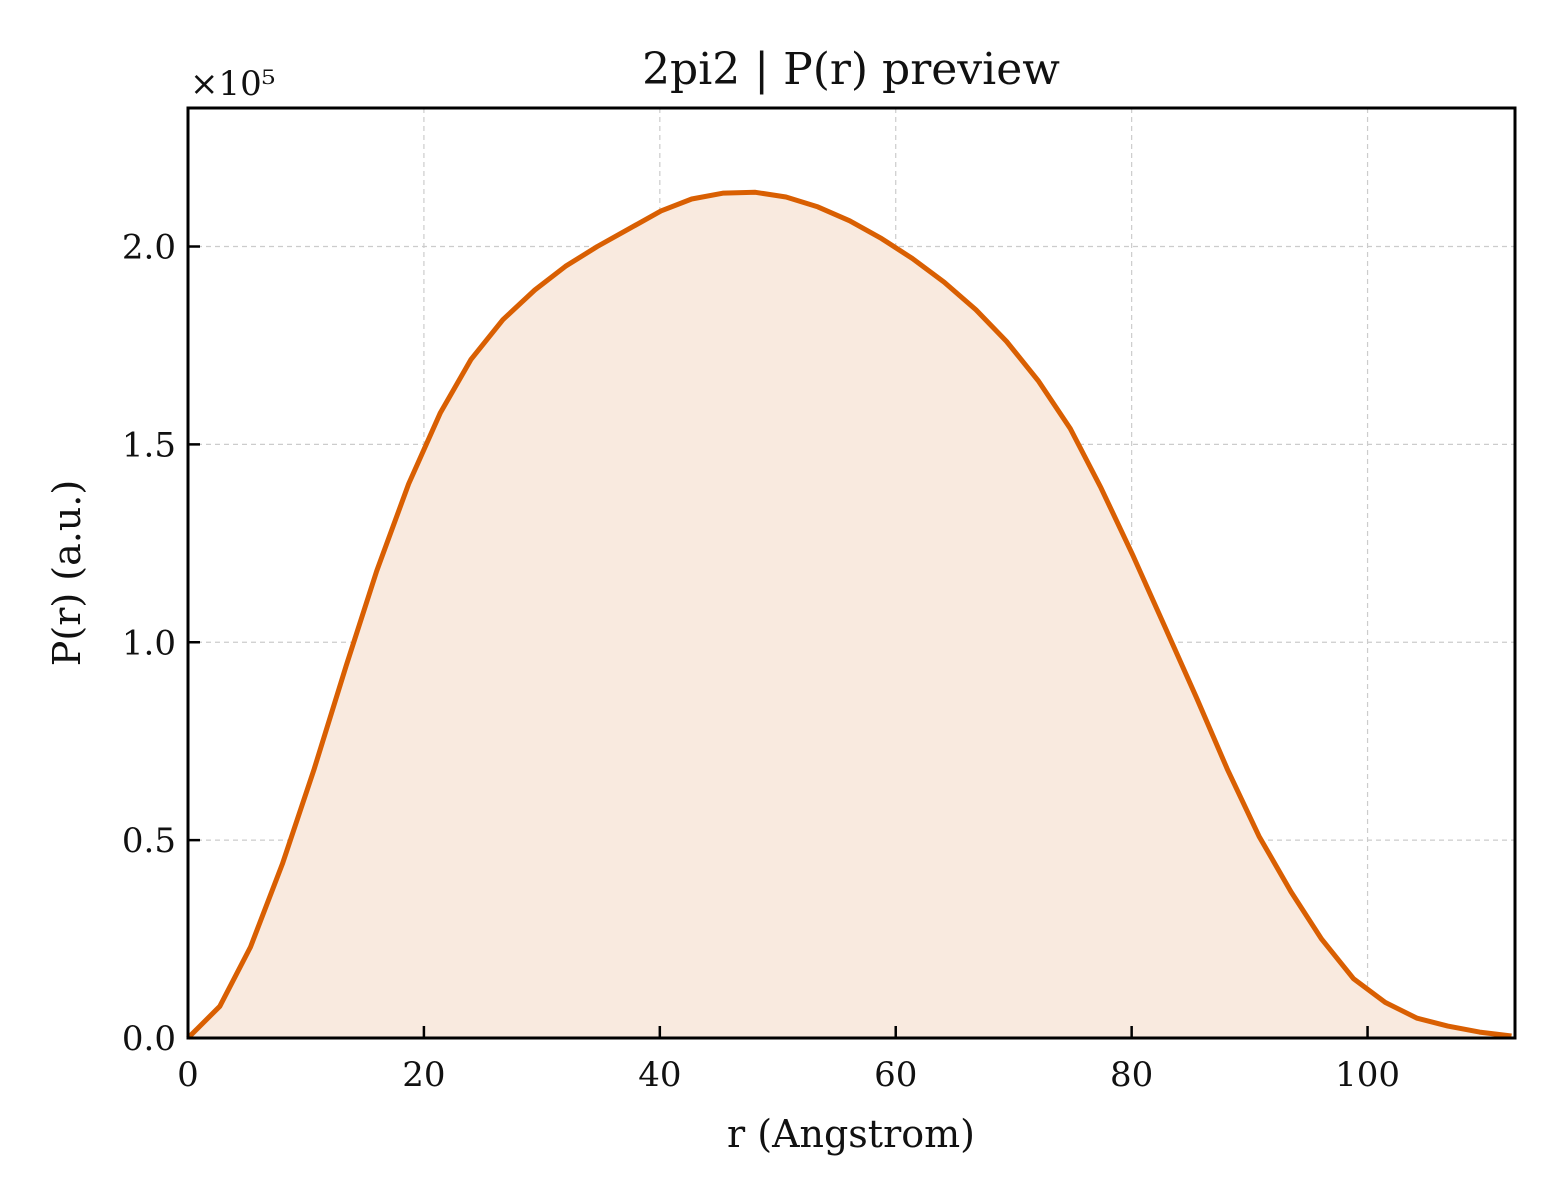 This screenshot has width=1560, height=1200. What do you see at coordinates (1131, 1075) in the screenshot?
I see `x-tick-label-4: 80` at bounding box center [1131, 1075].